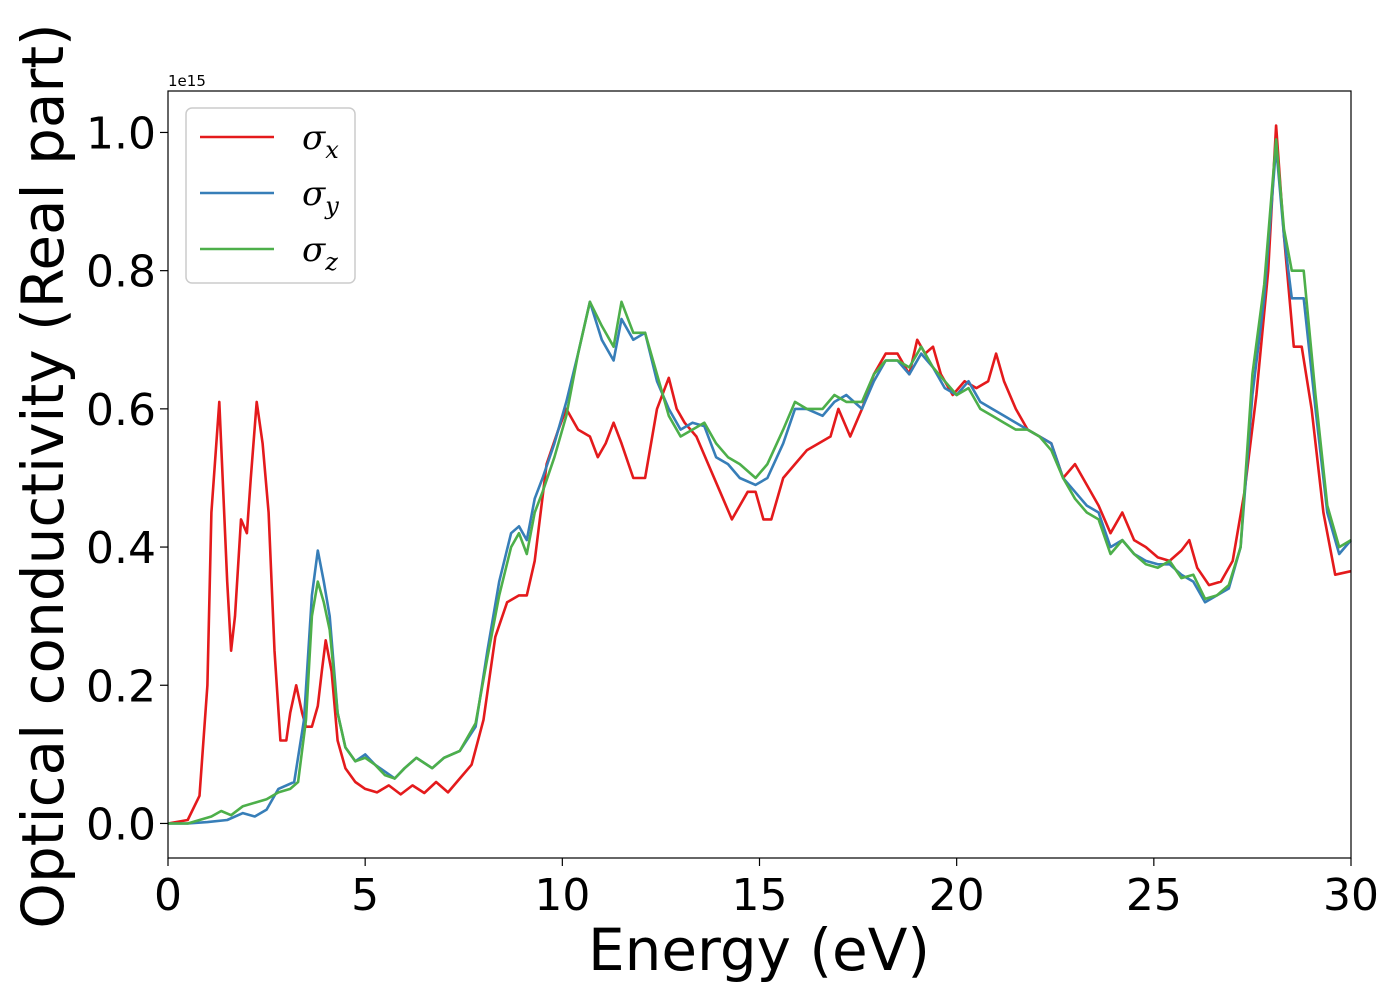  What do you see at coordinates (121, 686) in the screenshot?
I see `y-tick-label: 0.2` at bounding box center [121, 686].